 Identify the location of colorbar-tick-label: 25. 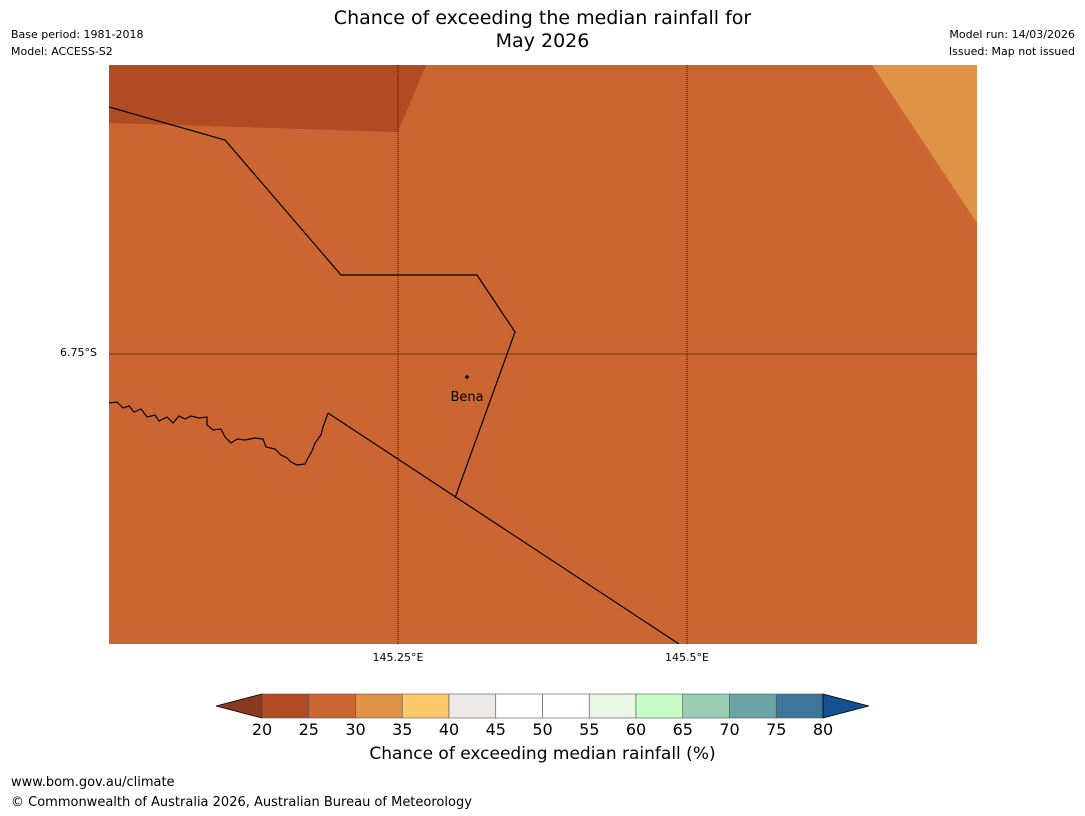
(308, 729).